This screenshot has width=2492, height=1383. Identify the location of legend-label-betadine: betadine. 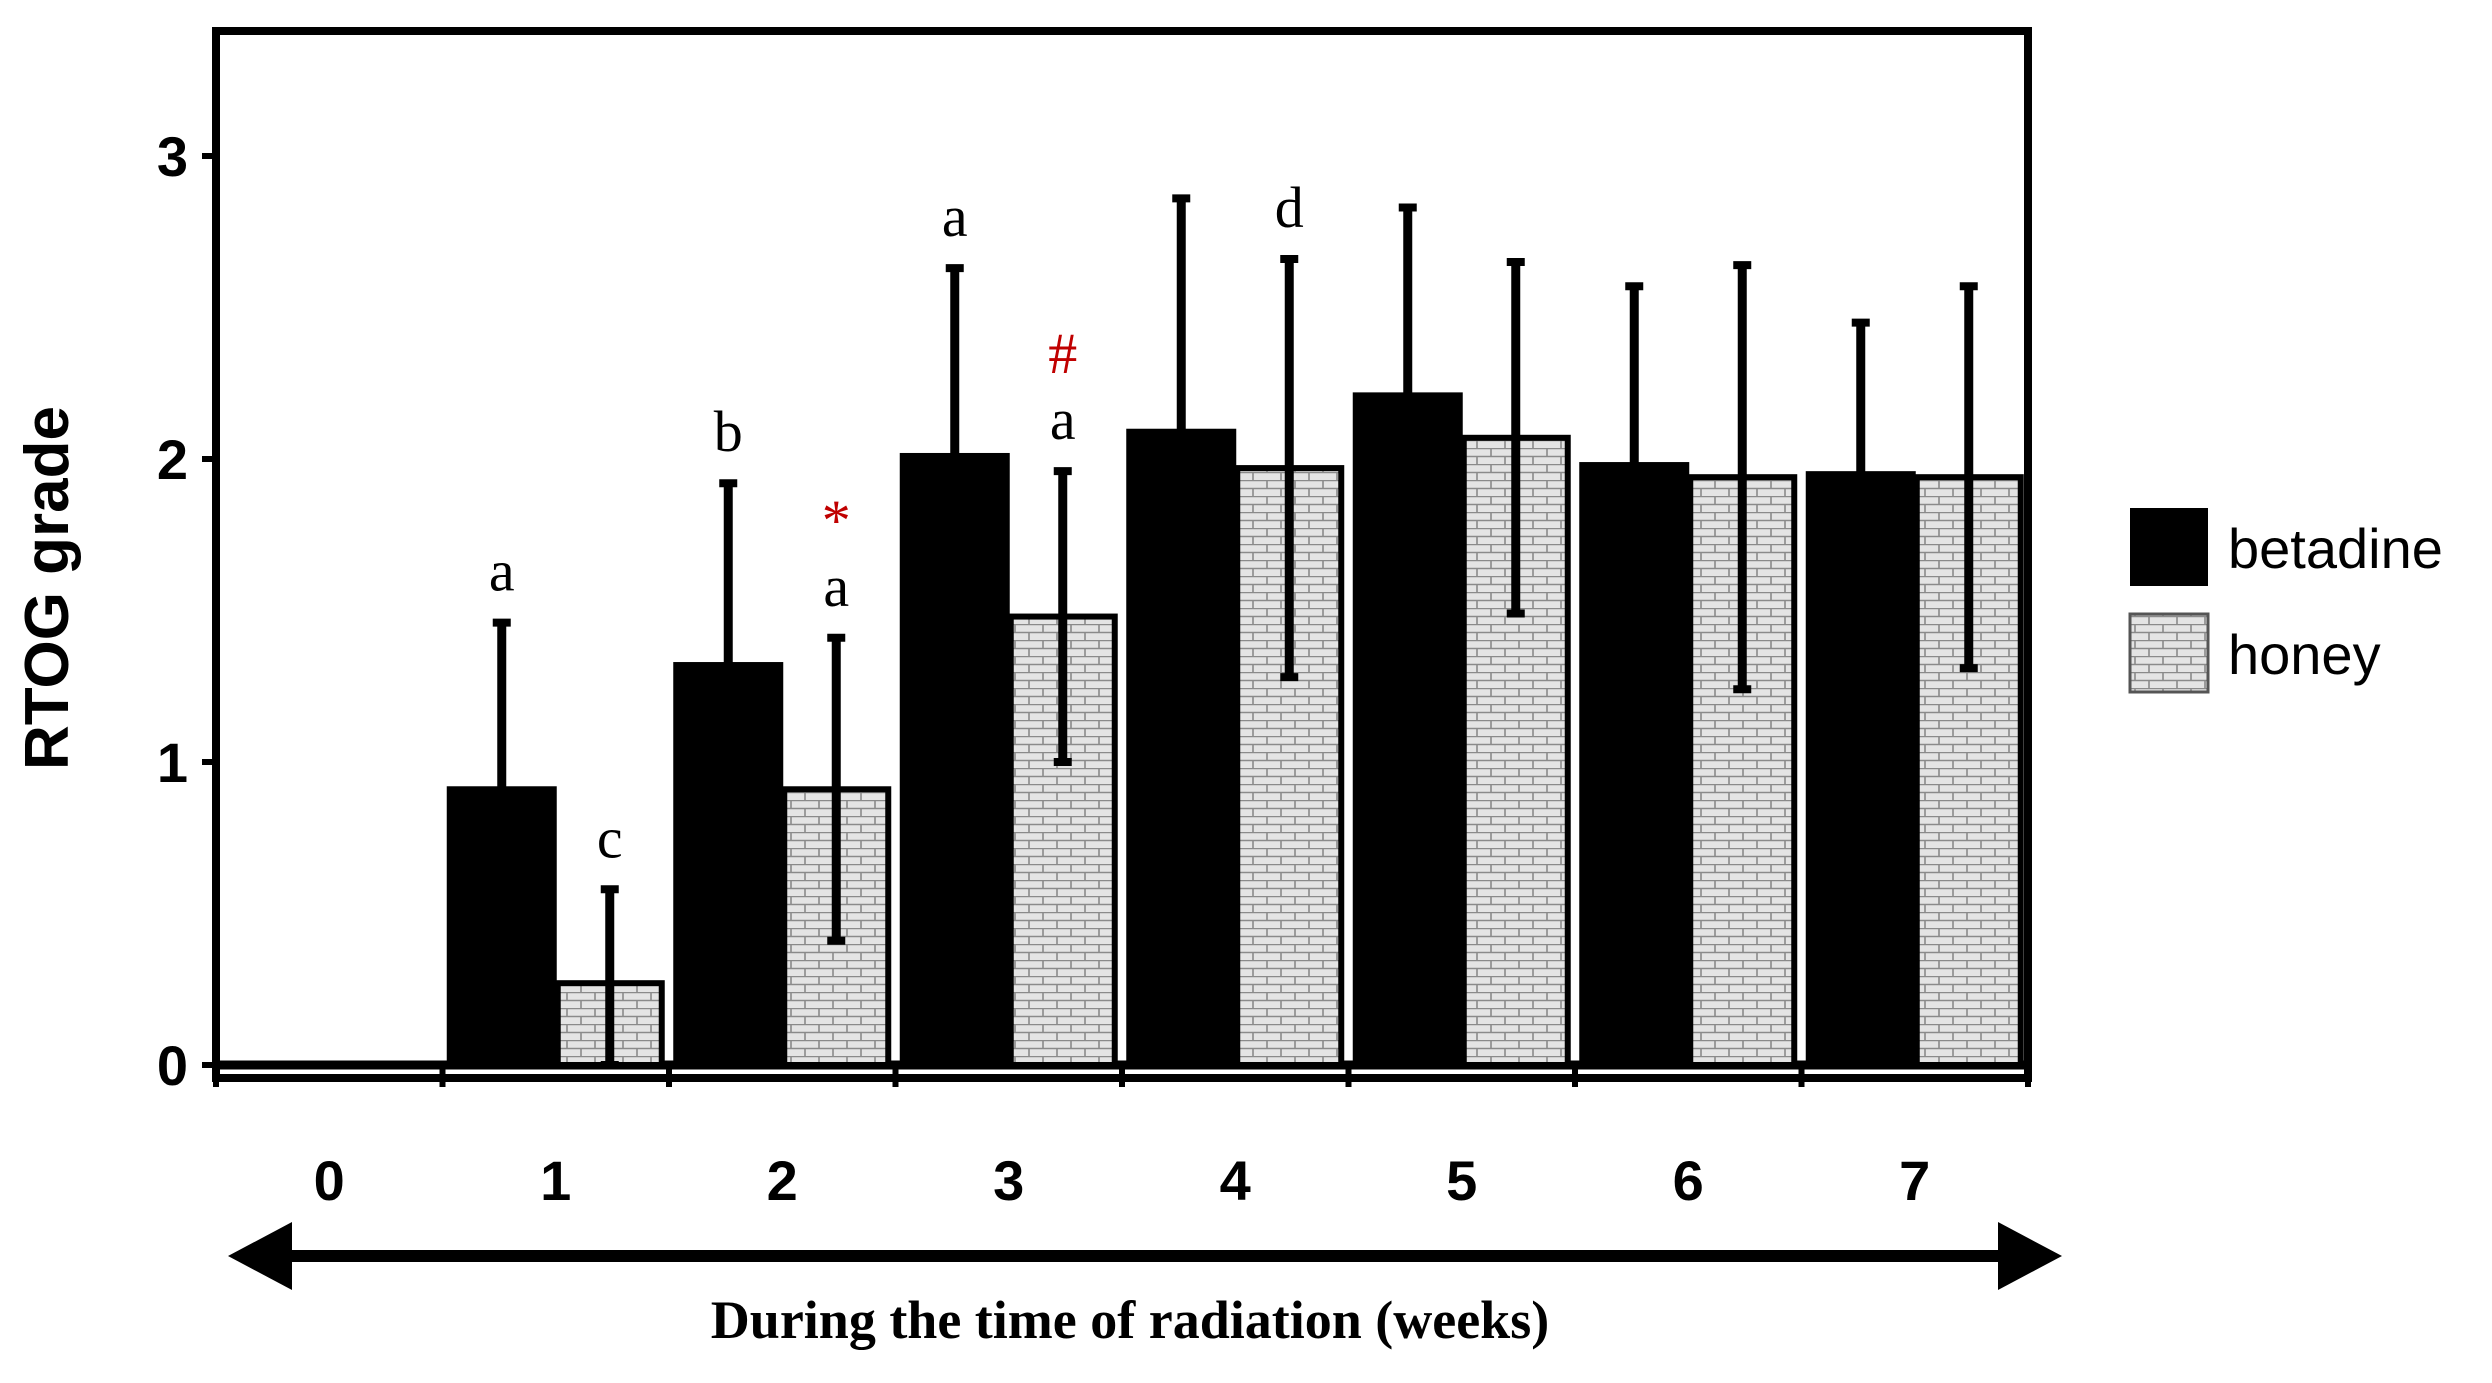
(2335, 548).